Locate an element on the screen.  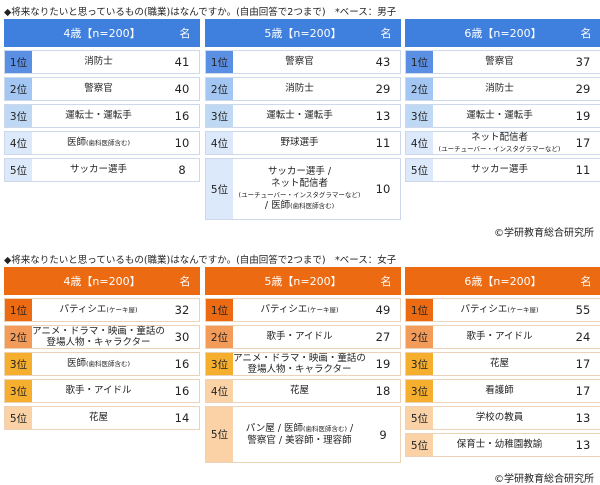
table-row: 1位 警察官 43 is located at coordinates (303, 62).